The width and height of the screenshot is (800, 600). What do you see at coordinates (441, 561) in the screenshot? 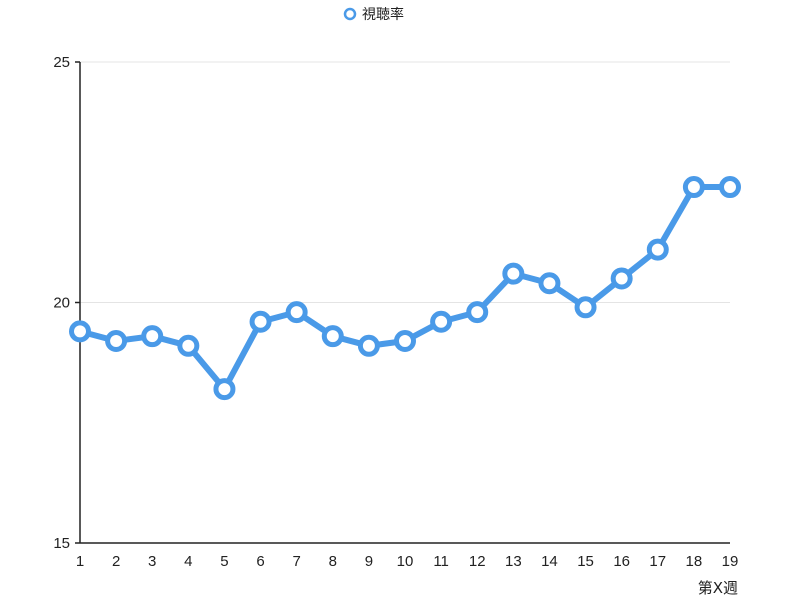
I see `x-tick-label: 11` at bounding box center [441, 561].